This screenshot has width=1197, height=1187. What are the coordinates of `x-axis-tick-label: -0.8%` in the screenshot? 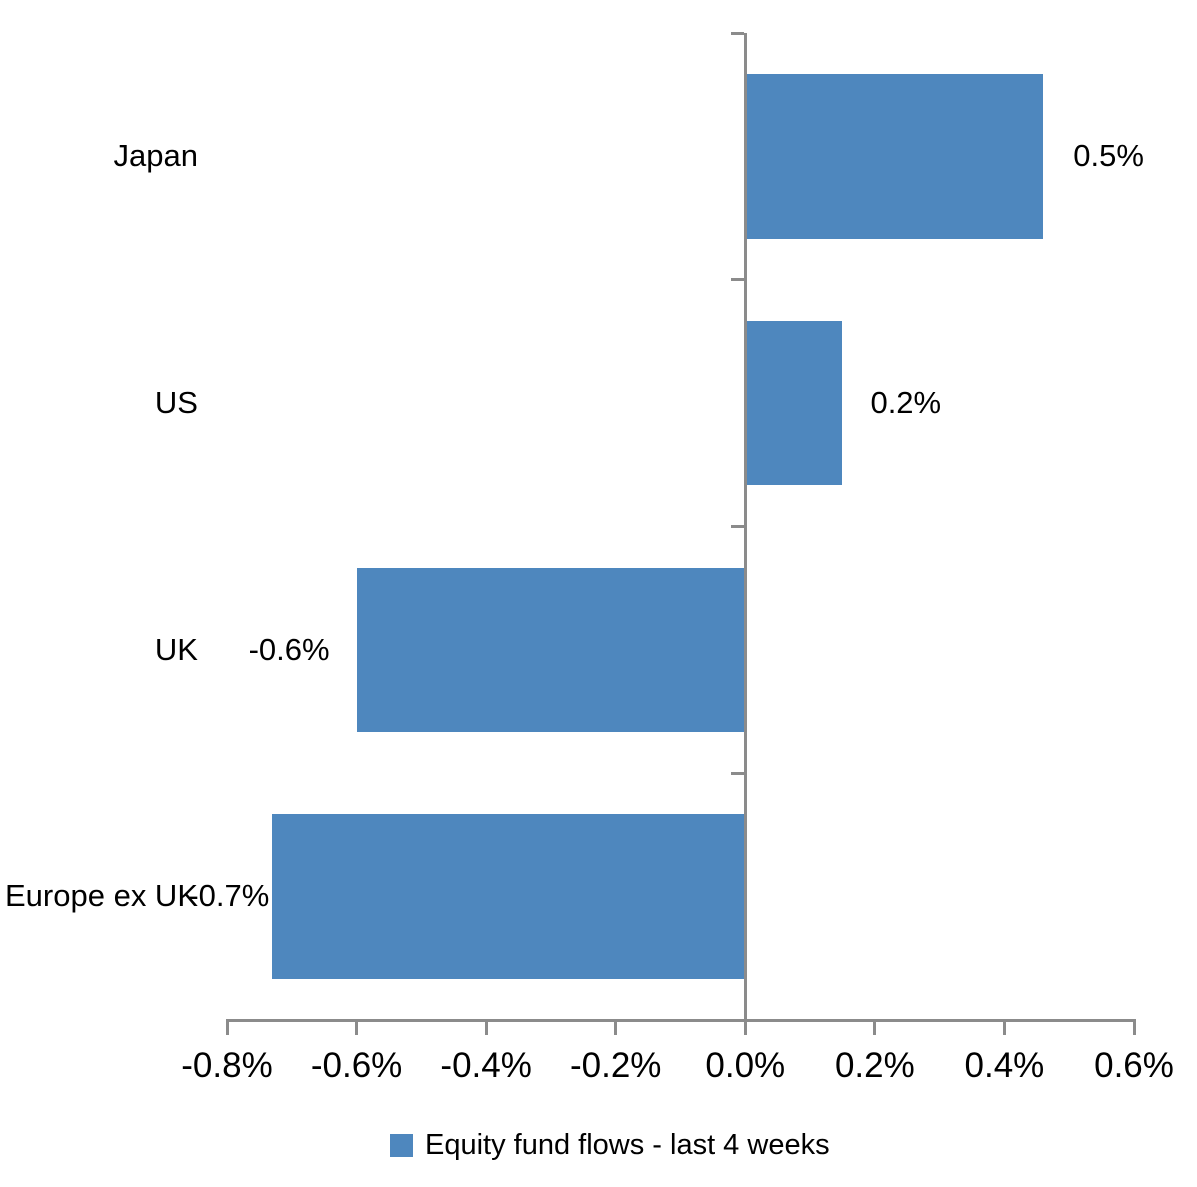 It's located at (227, 1065).